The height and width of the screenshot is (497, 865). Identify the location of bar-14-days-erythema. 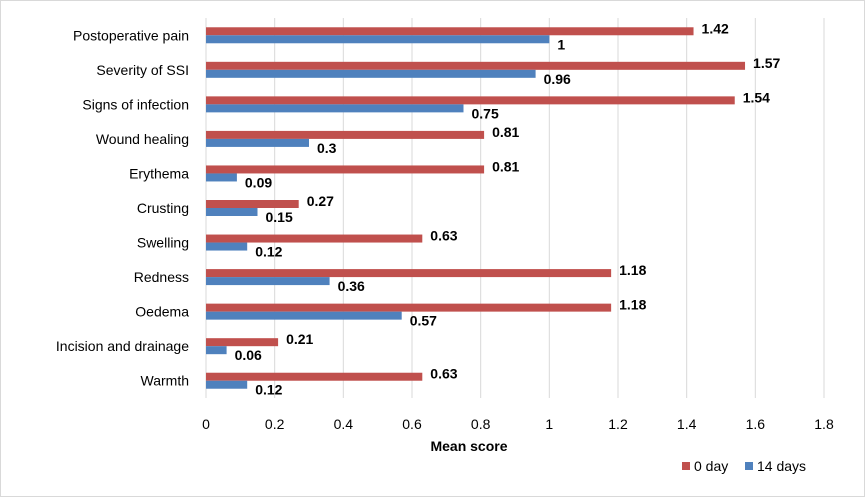
(221, 177).